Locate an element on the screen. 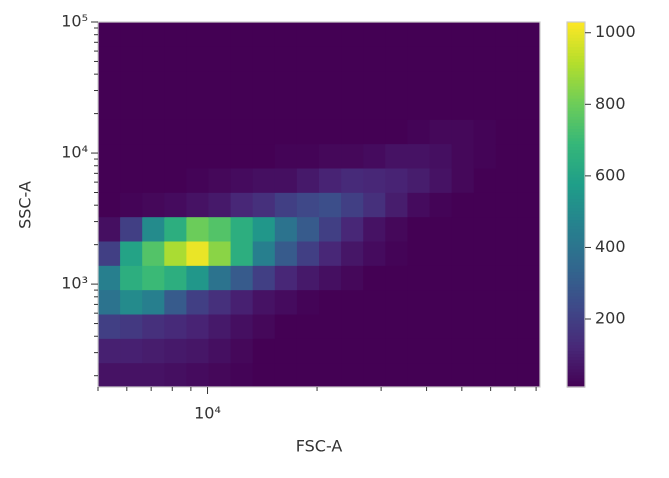 The width and height of the screenshot is (669, 478). x-axis-label: FSC-A is located at coordinates (319, 446).